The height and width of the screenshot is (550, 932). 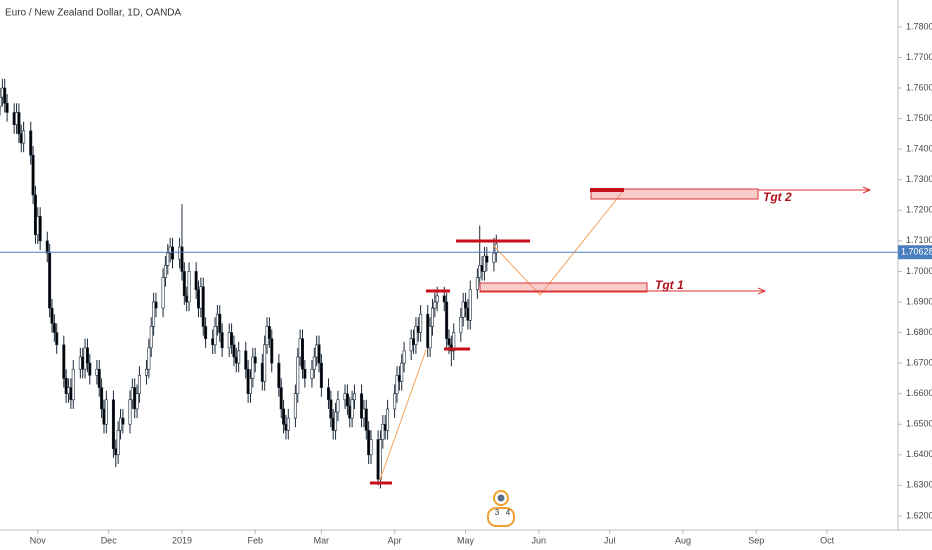 I want to click on target-label: Tgt 2, so click(x=777, y=197).